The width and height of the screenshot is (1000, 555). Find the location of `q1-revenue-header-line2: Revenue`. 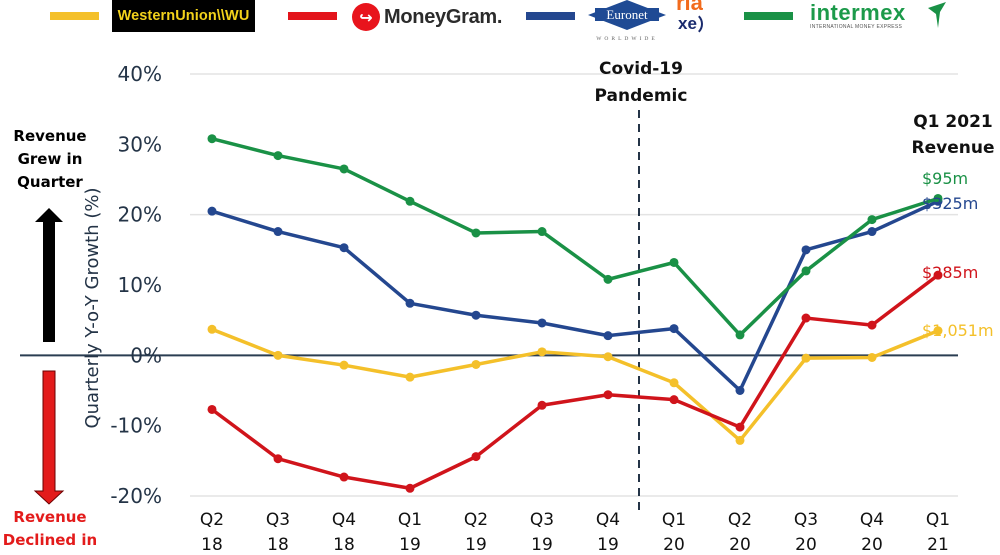

q1-revenue-header-line2: Revenue is located at coordinates (953, 148).